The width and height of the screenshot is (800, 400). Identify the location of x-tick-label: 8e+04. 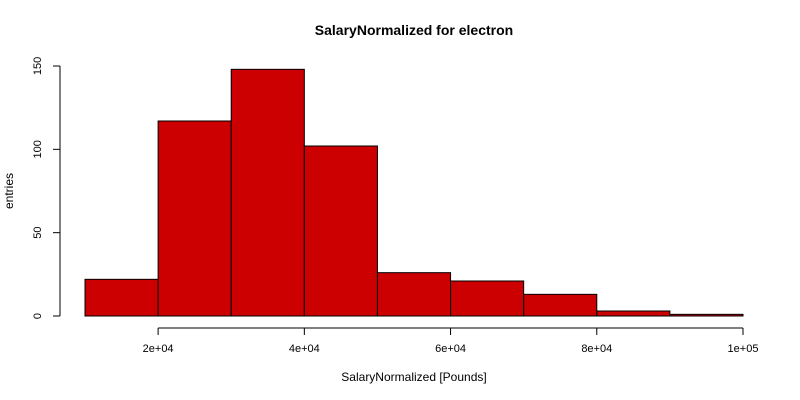
(596, 349).